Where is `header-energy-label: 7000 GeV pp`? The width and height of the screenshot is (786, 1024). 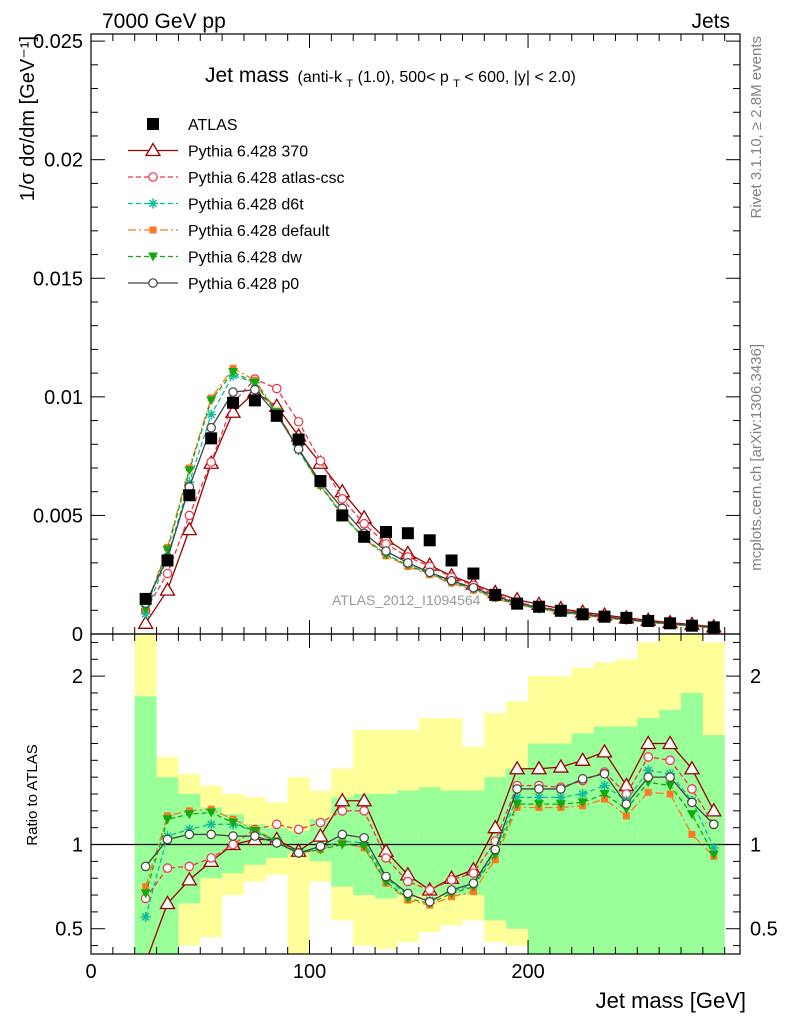 header-energy-label: 7000 GeV pp is located at coordinates (164, 21).